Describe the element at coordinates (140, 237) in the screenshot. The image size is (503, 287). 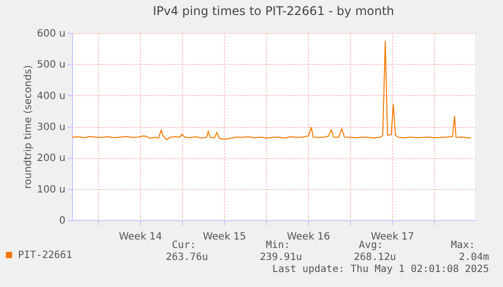
I see `x-tick-label: Week 14` at that location.